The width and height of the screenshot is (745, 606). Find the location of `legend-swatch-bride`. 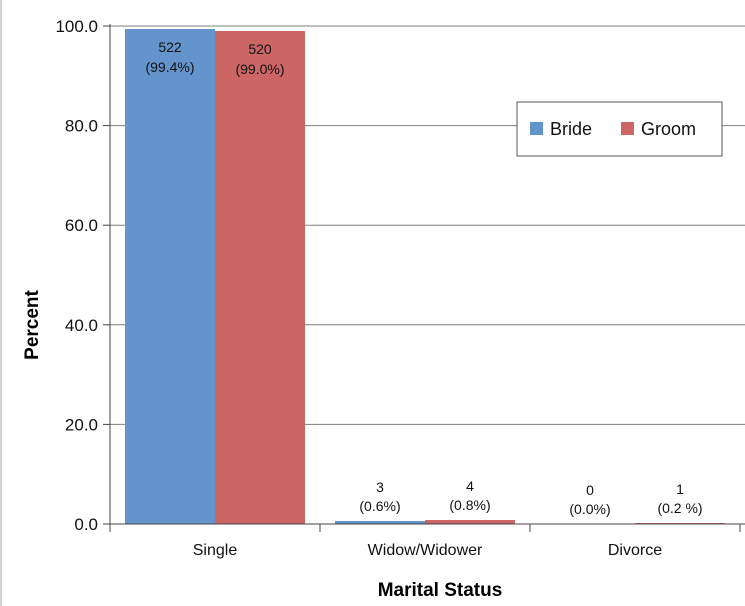

legend-swatch-bride is located at coordinates (536, 128).